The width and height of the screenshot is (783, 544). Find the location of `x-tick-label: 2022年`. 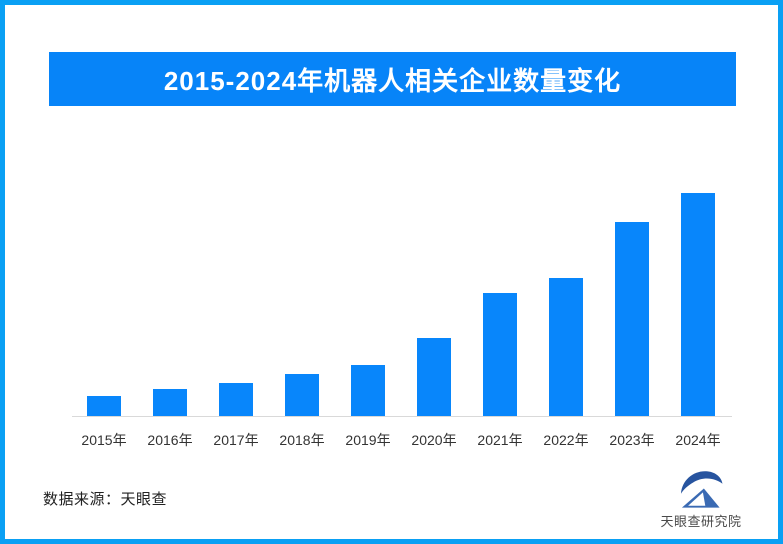

x-tick-label: 2022年 is located at coordinates (566, 440).